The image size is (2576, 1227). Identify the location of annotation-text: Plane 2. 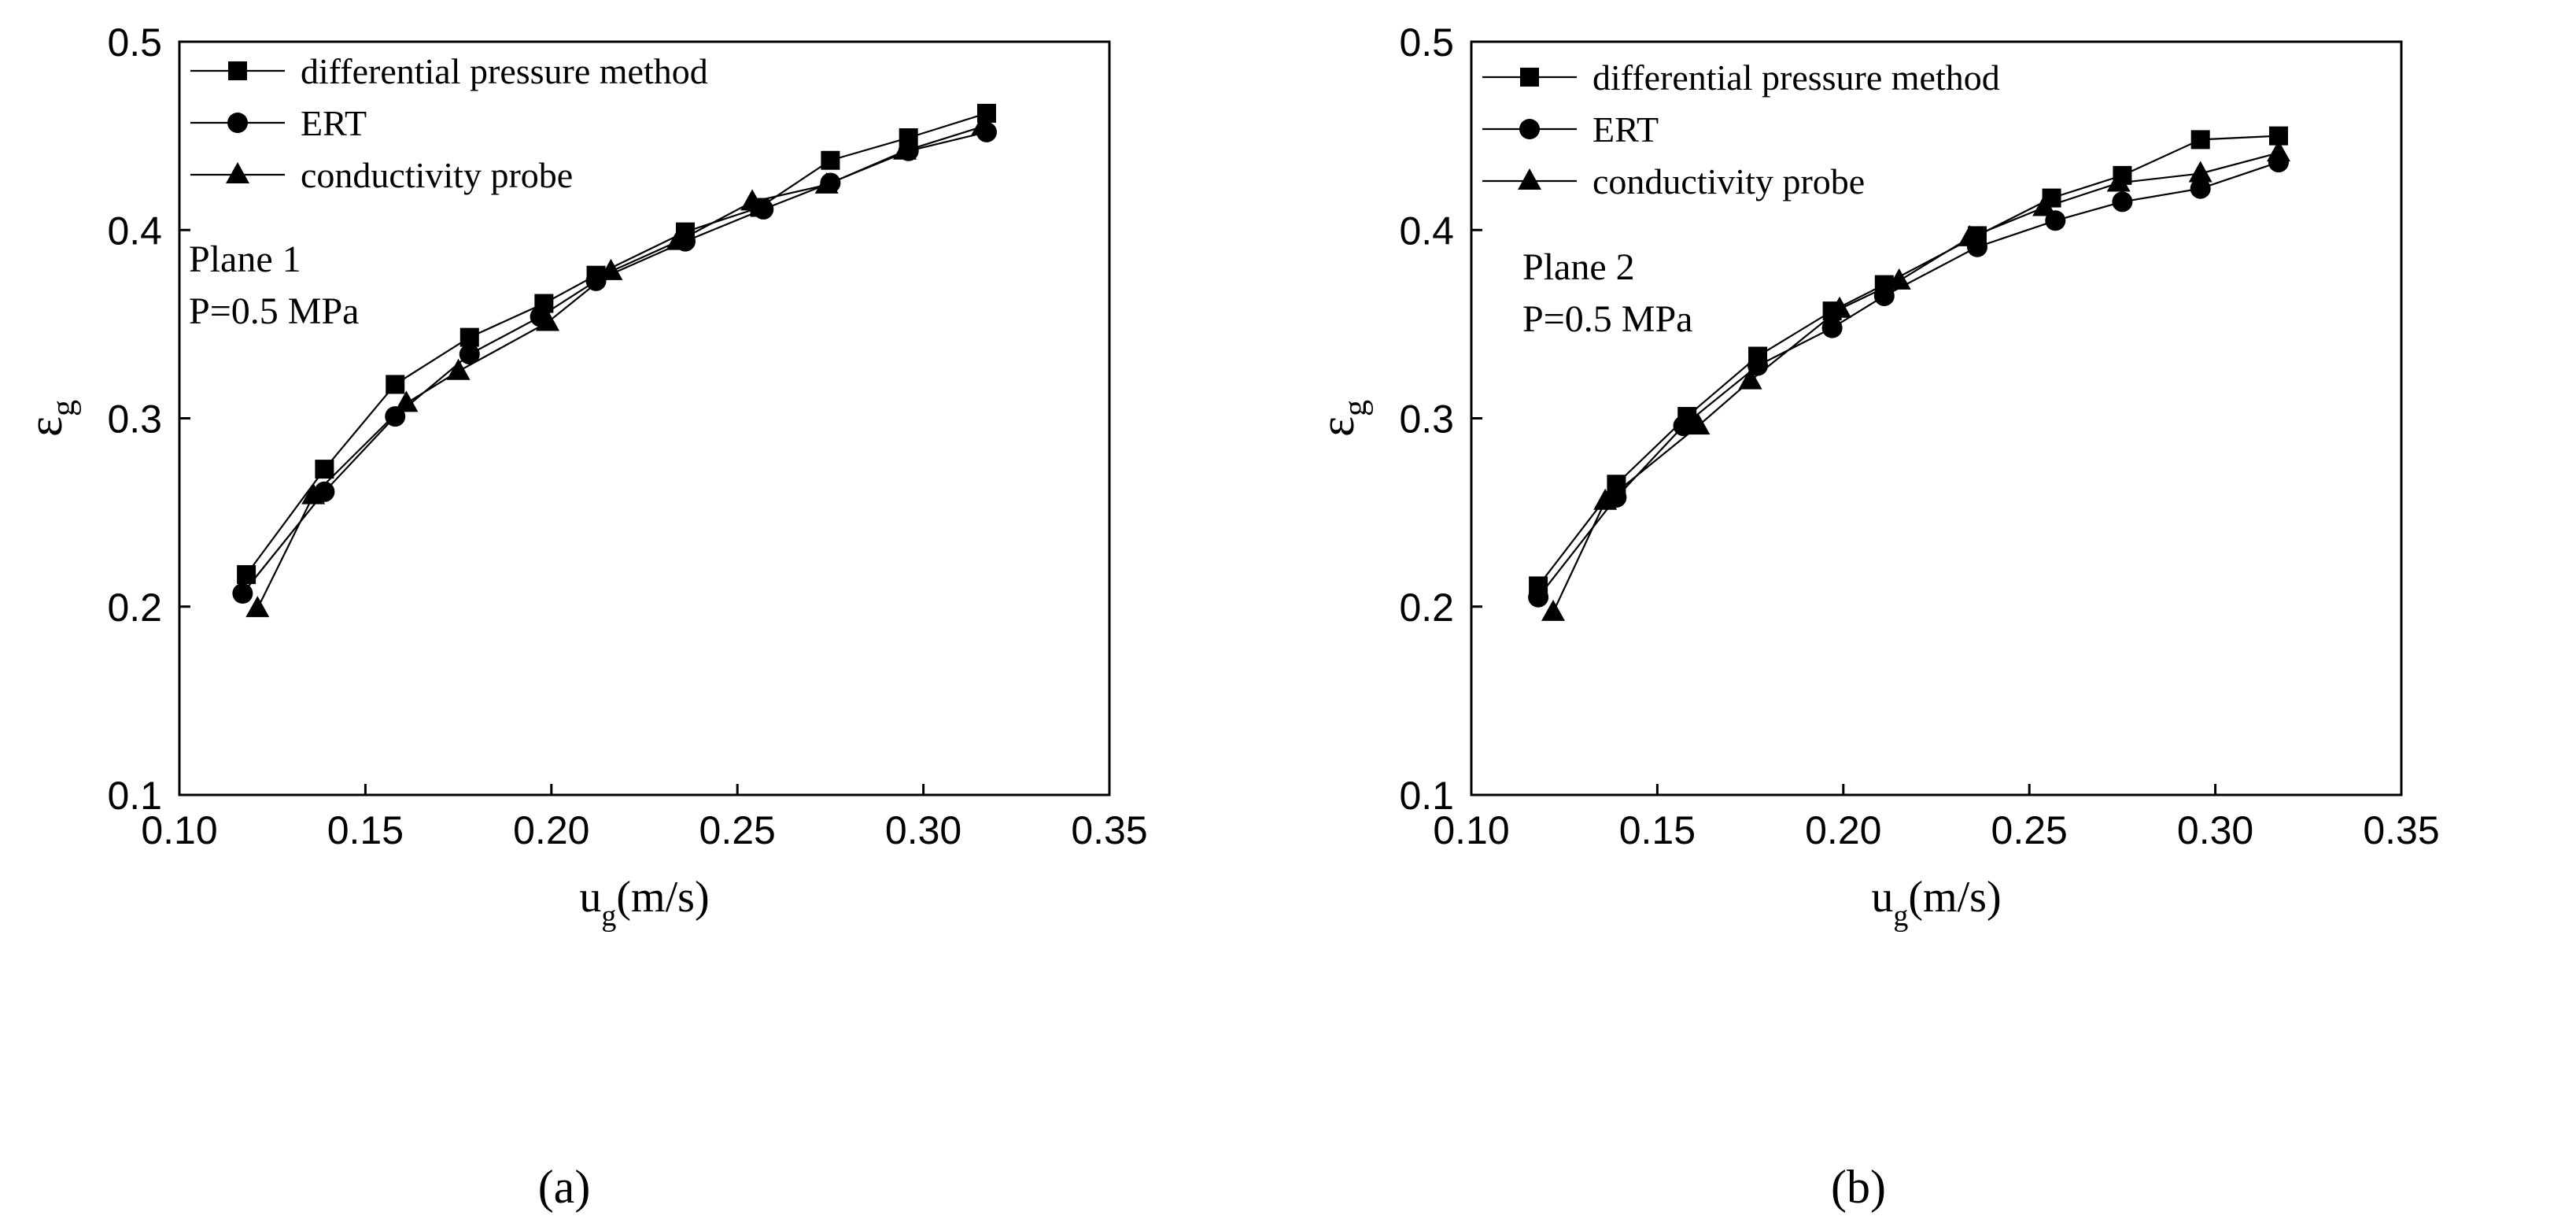
(1579, 267).